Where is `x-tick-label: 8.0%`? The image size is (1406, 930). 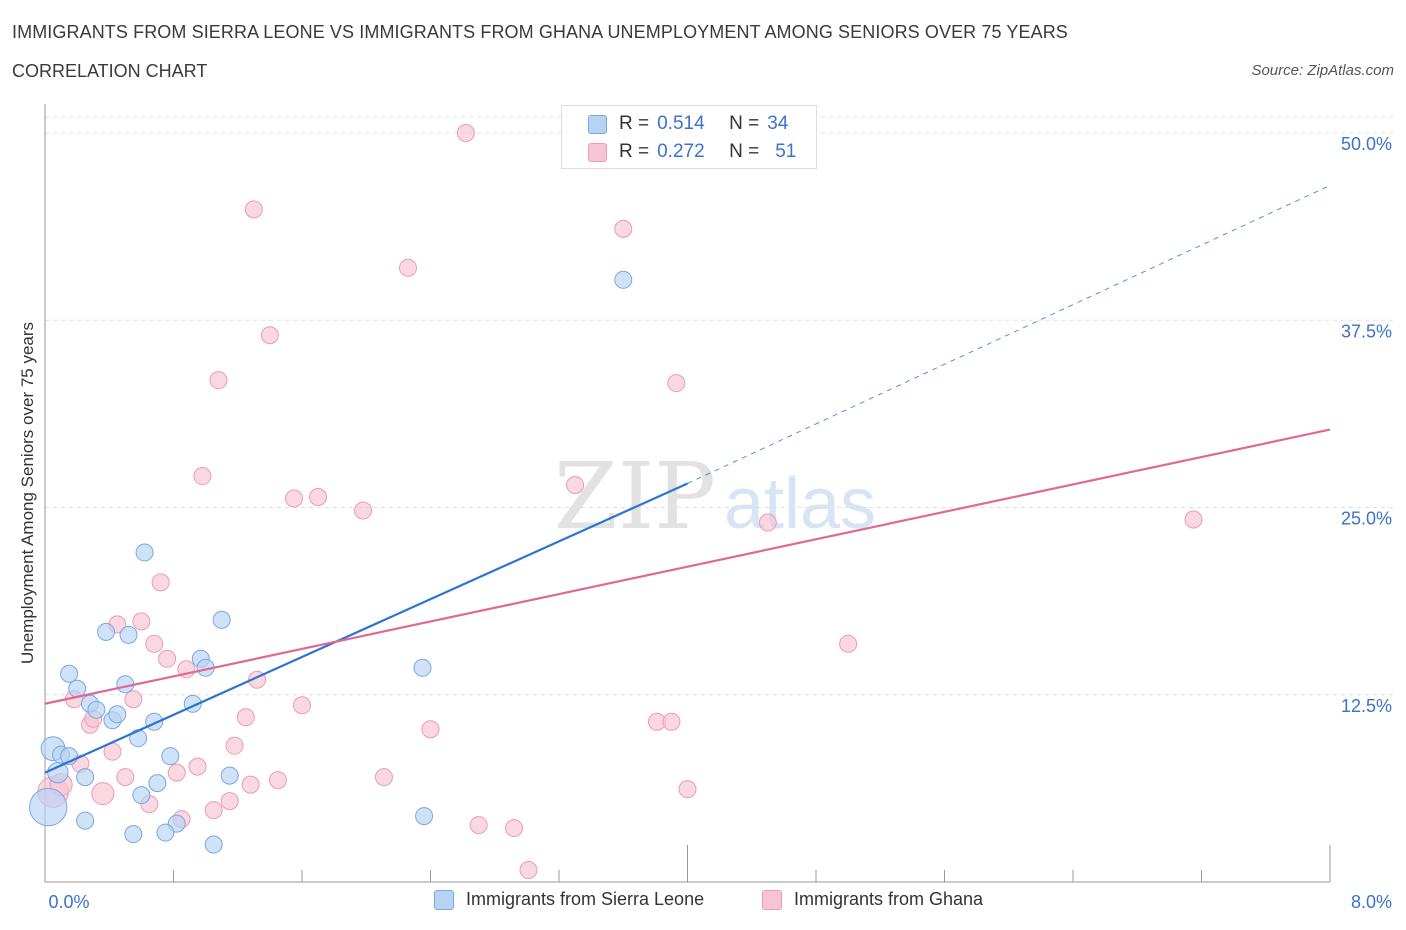 x-tick-label: 8.0% is located at coordinates (1371, 902).